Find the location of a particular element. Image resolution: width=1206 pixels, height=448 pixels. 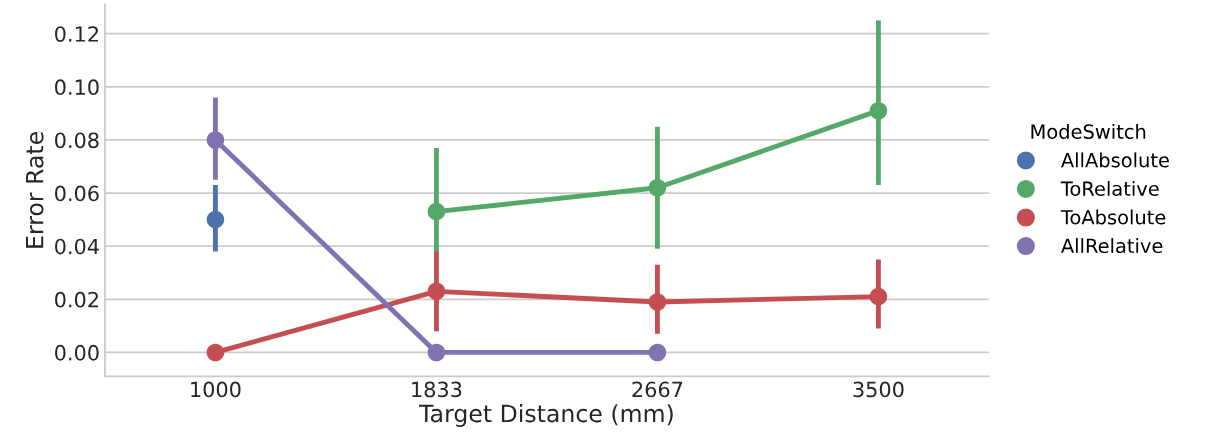

x-axis-title: Target Distance (mm) is located at coordinates (545, 415).